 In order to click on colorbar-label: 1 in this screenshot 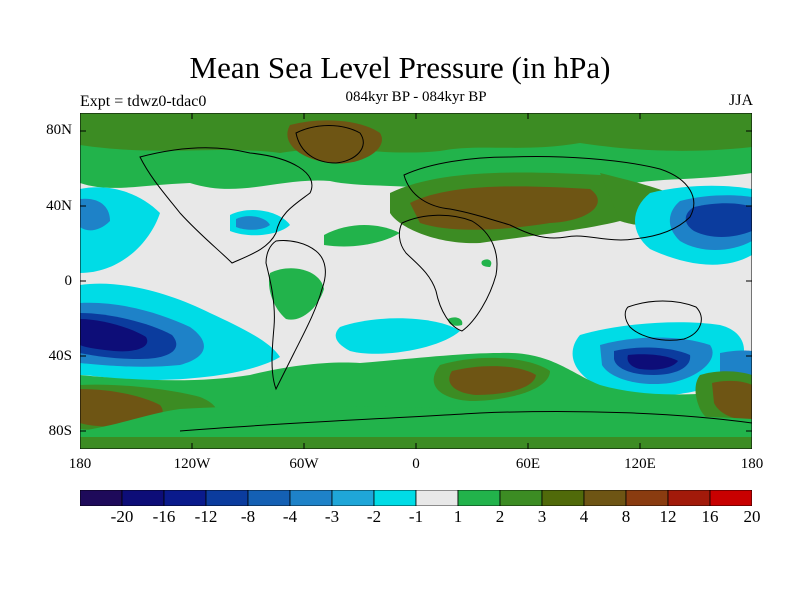, I will do `click(458, 516)`.